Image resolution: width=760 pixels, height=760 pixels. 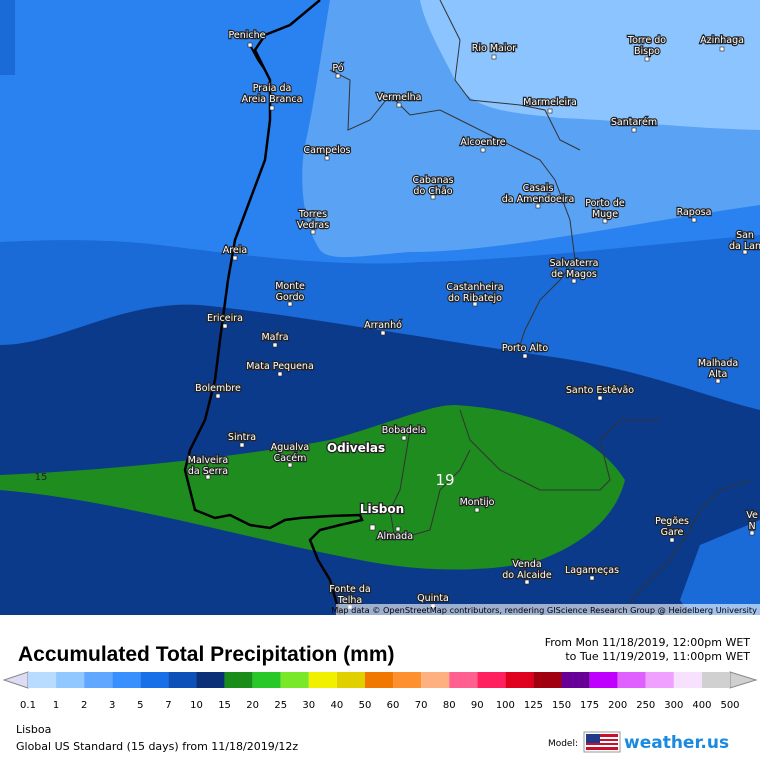 I want to click on place-label: Mafra, so click(x=274, y=337).